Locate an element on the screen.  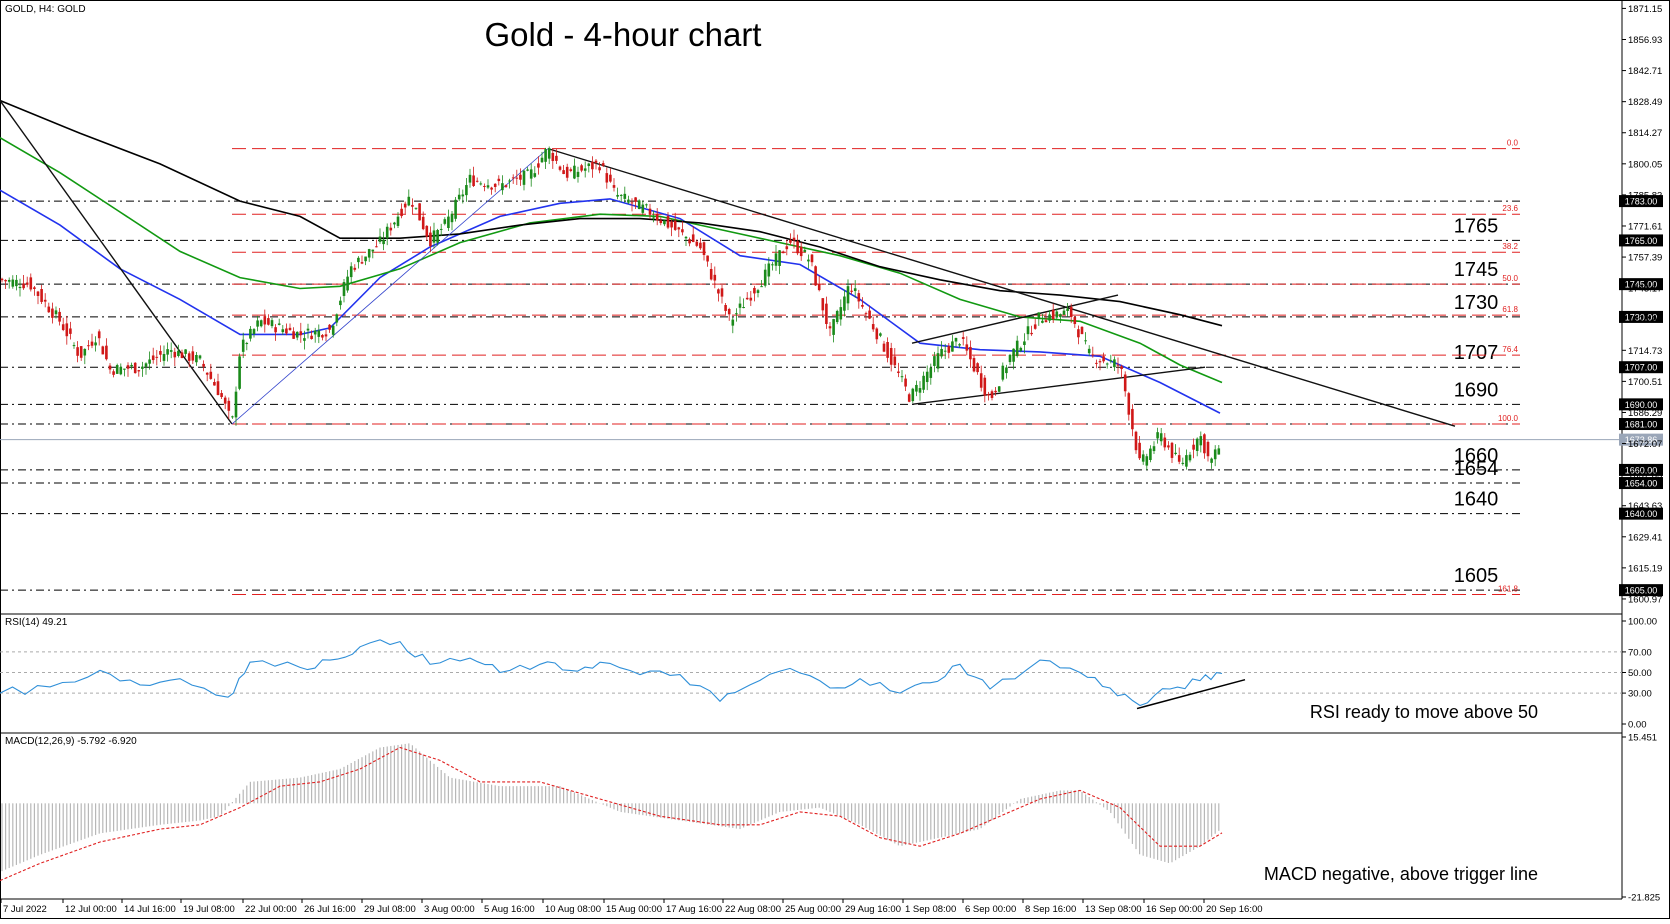
level-label: 1654 is located at coordinates (1476, 469).